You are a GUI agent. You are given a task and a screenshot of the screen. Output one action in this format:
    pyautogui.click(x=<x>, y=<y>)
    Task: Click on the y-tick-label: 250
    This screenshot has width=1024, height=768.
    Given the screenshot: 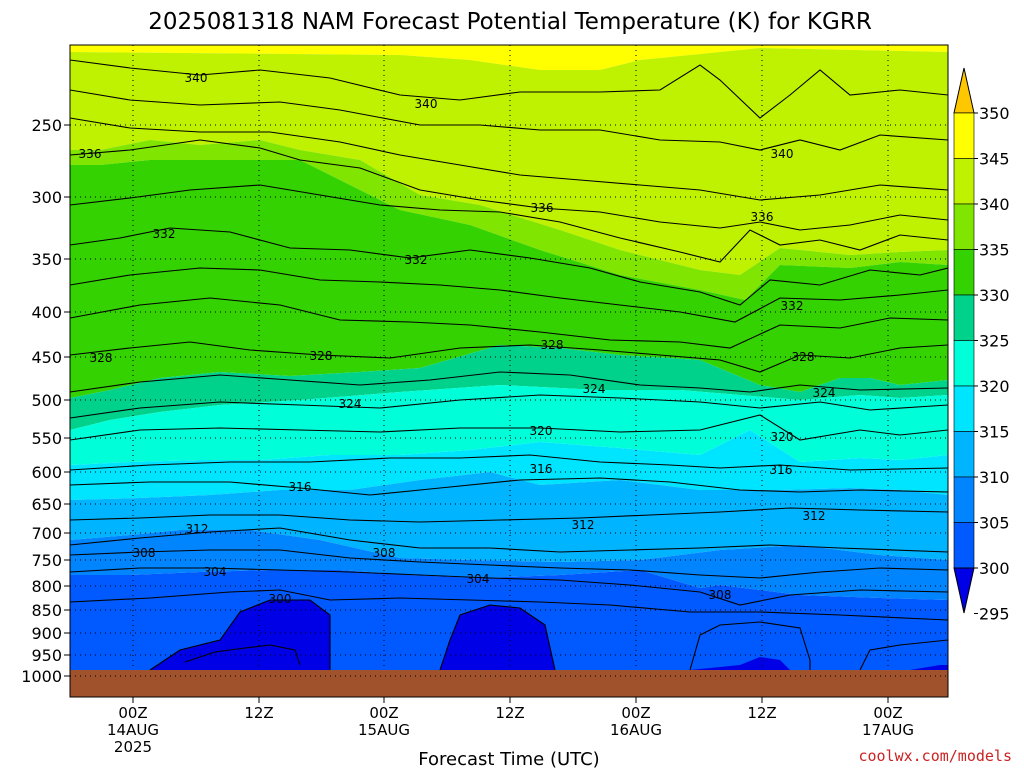 What is the action you would take?
    pyautogui.click(x=46, y=125)
    